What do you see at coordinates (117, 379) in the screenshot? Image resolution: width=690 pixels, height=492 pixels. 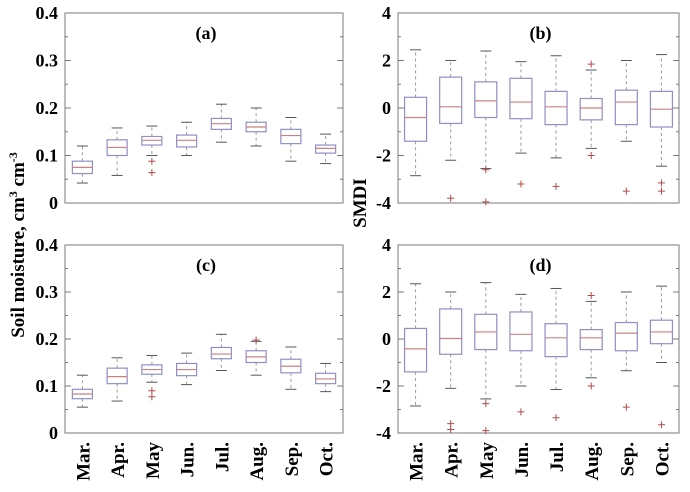 I see `boxplot-c-Apr` at bounding box center [117, 379].